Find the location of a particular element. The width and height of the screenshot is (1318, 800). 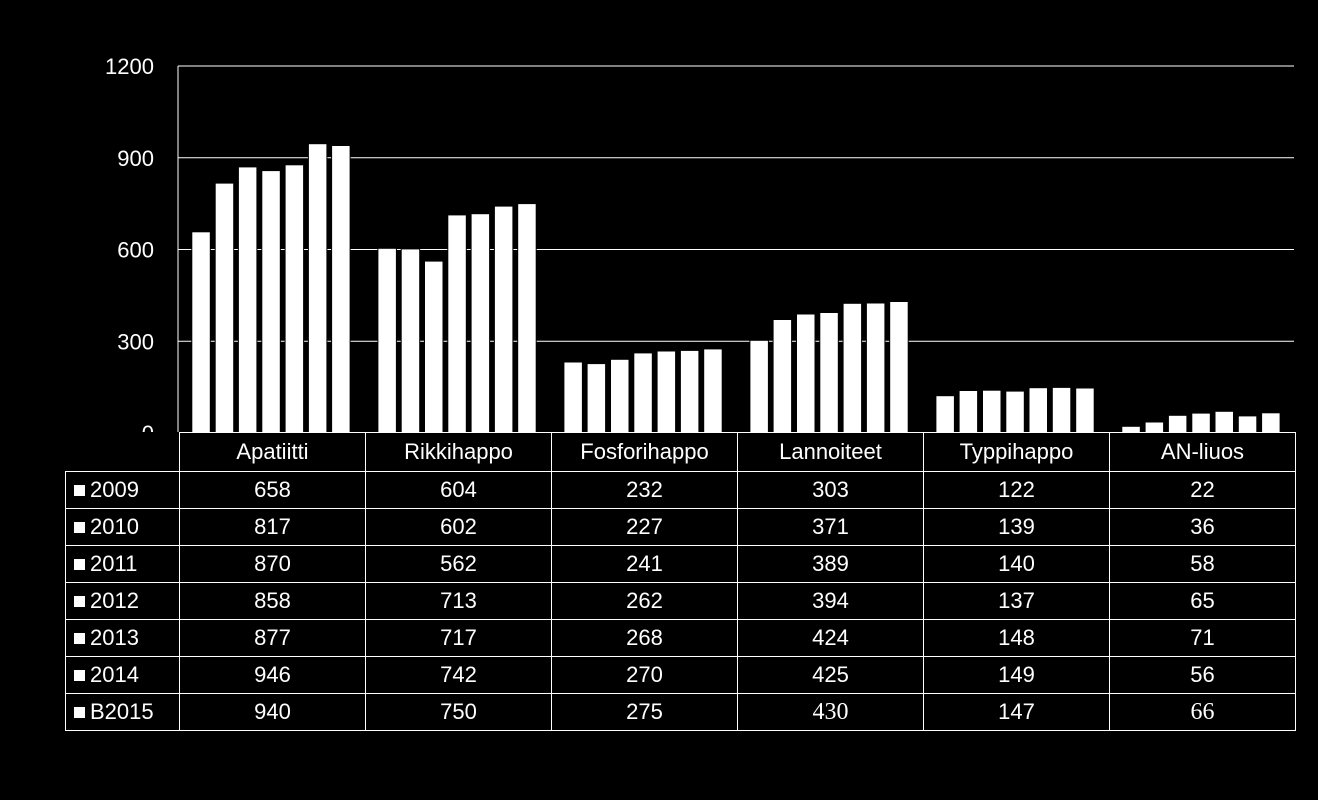

series-name: 2009 is located at coordinates (114, 489).